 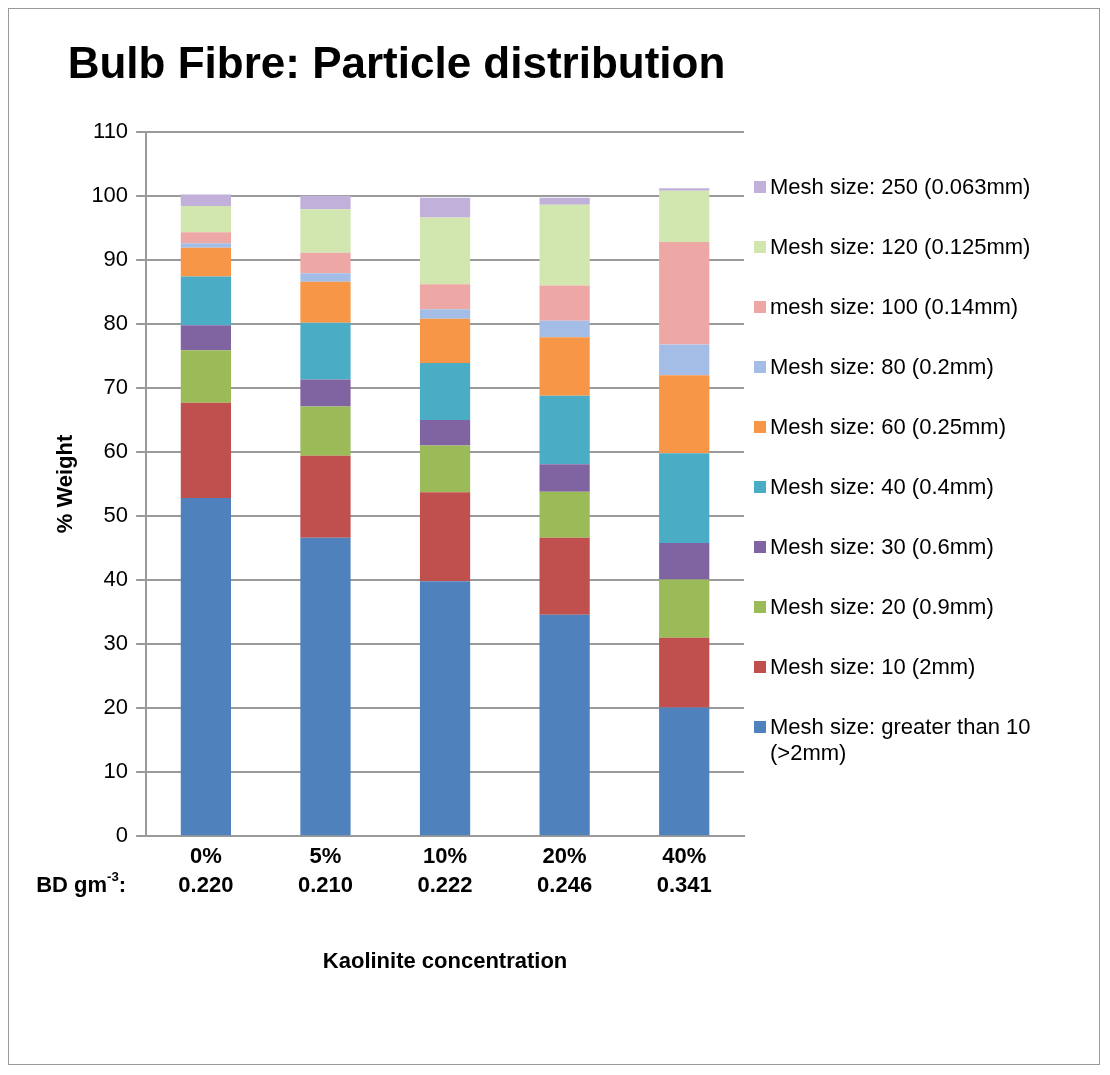 I want to click on y-tick-label: 50, so click(x=116, y=515).